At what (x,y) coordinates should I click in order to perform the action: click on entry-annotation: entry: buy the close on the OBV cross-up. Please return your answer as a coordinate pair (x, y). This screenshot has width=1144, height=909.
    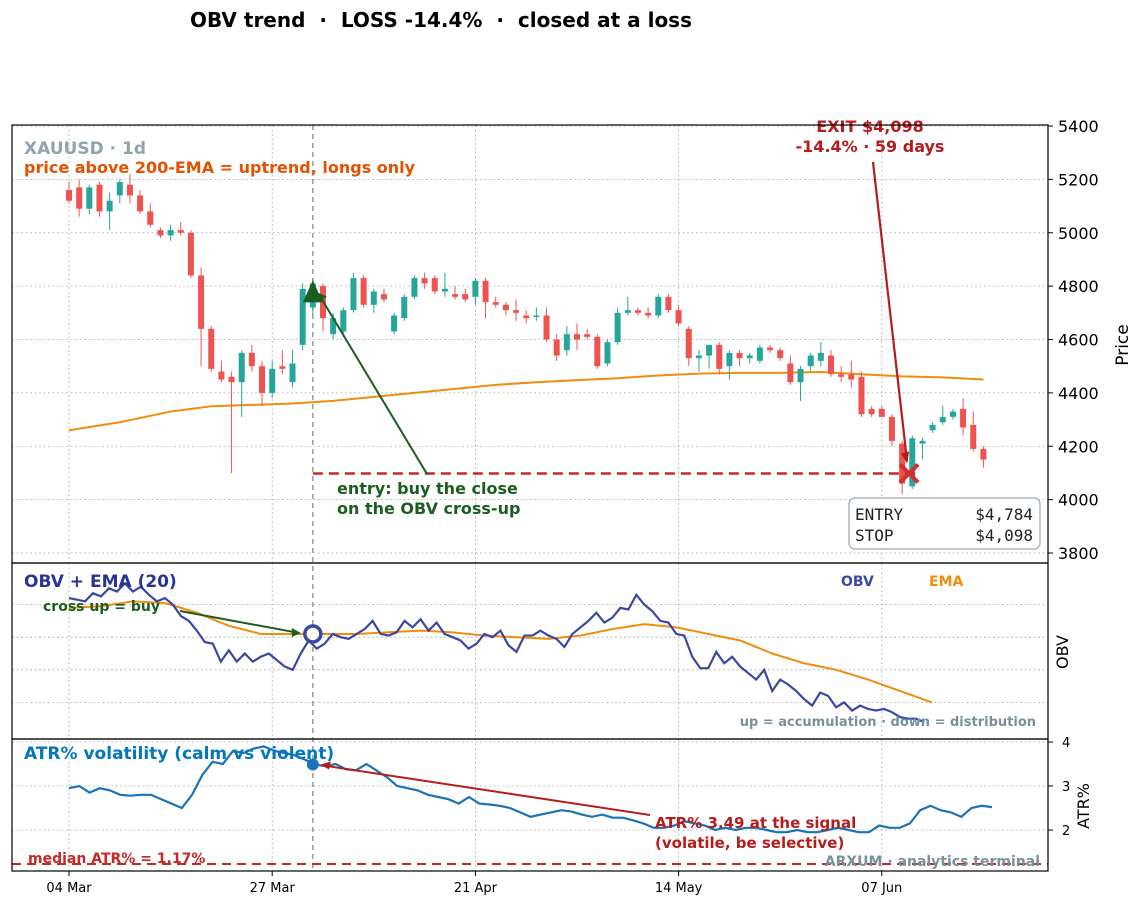
    Looking at the image, I should click on (428, 498).